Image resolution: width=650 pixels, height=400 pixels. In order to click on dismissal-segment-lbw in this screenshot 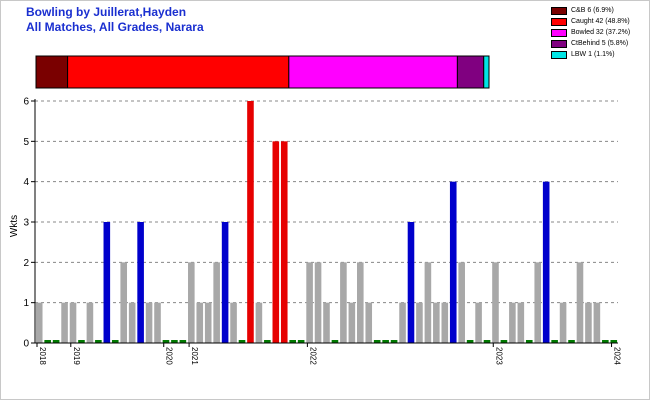, I will do `click(486, 72)`.